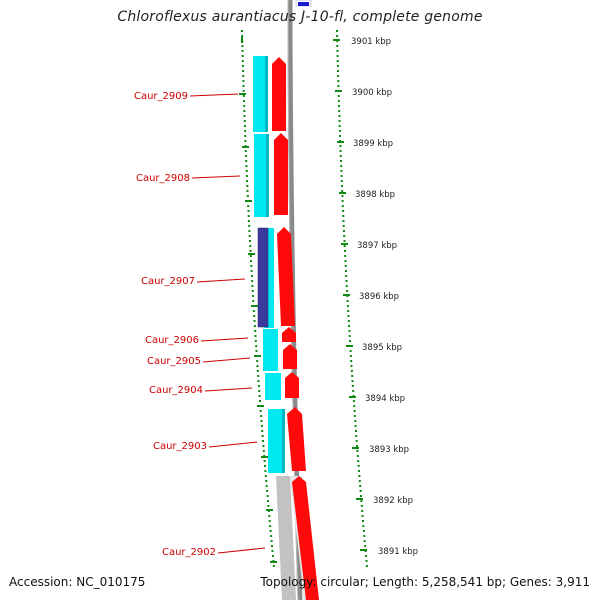 This screenshot has height=600, width=600. I want to click on forward-strand-genes, so click(295, 328).